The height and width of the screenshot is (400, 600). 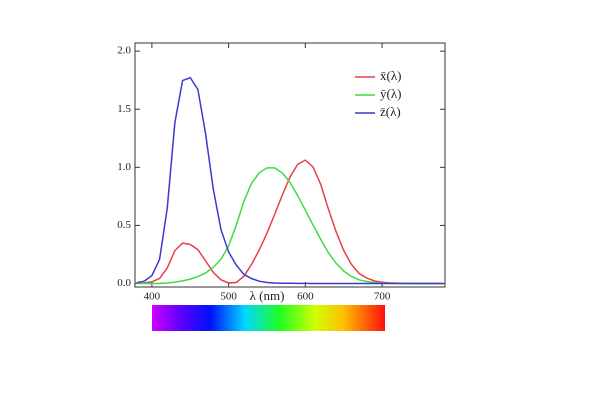 I want to click on legend-label: ȳ(λ), so click(x=390, y=93).